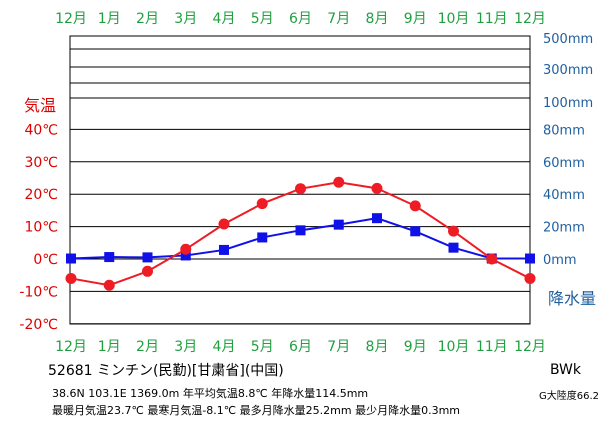 Image resolution: width=611 pixels, height=425 pixels. What do you see at coordinates (262, 347) in the screenshot?
I see `month-label-bottom: 5月` at bounding box center [262, 347].